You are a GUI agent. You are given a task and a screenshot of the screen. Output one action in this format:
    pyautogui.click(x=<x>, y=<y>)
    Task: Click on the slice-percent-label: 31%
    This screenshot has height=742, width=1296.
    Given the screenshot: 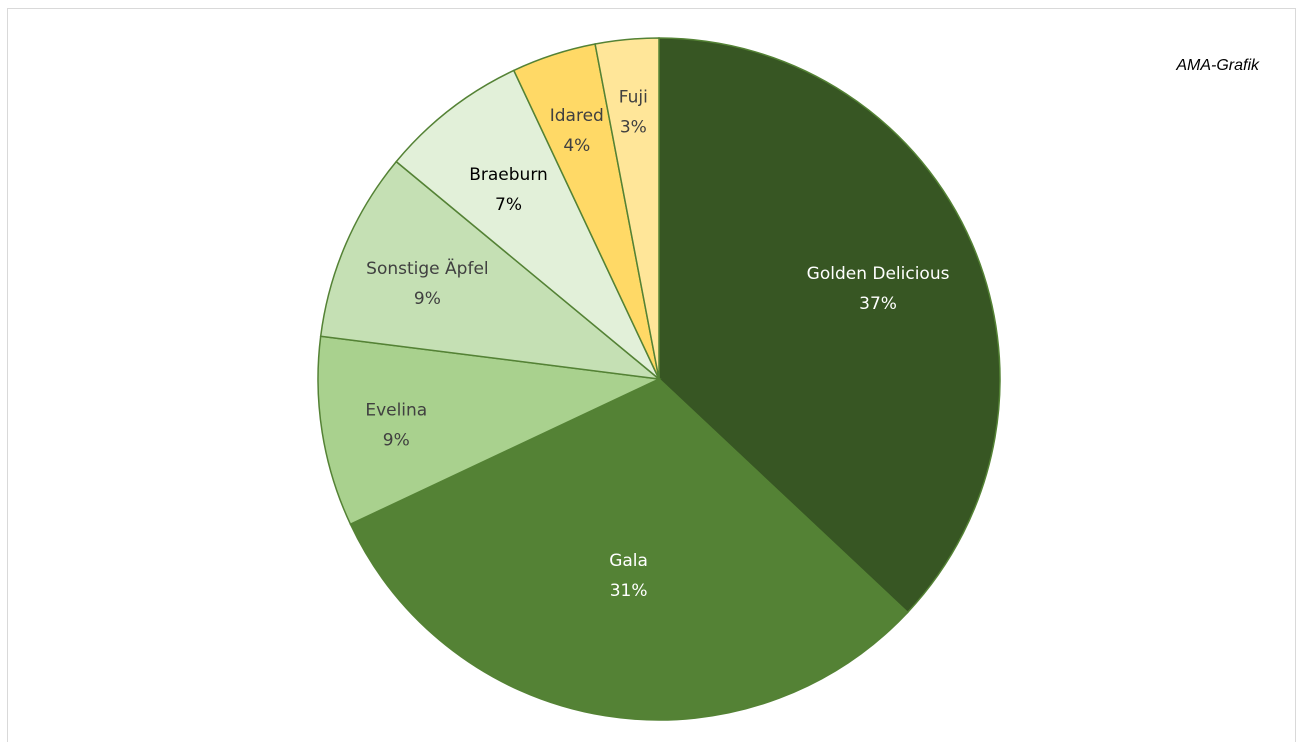 What is the action you would take?
    pyautogui.click(x=629, y=591)
    